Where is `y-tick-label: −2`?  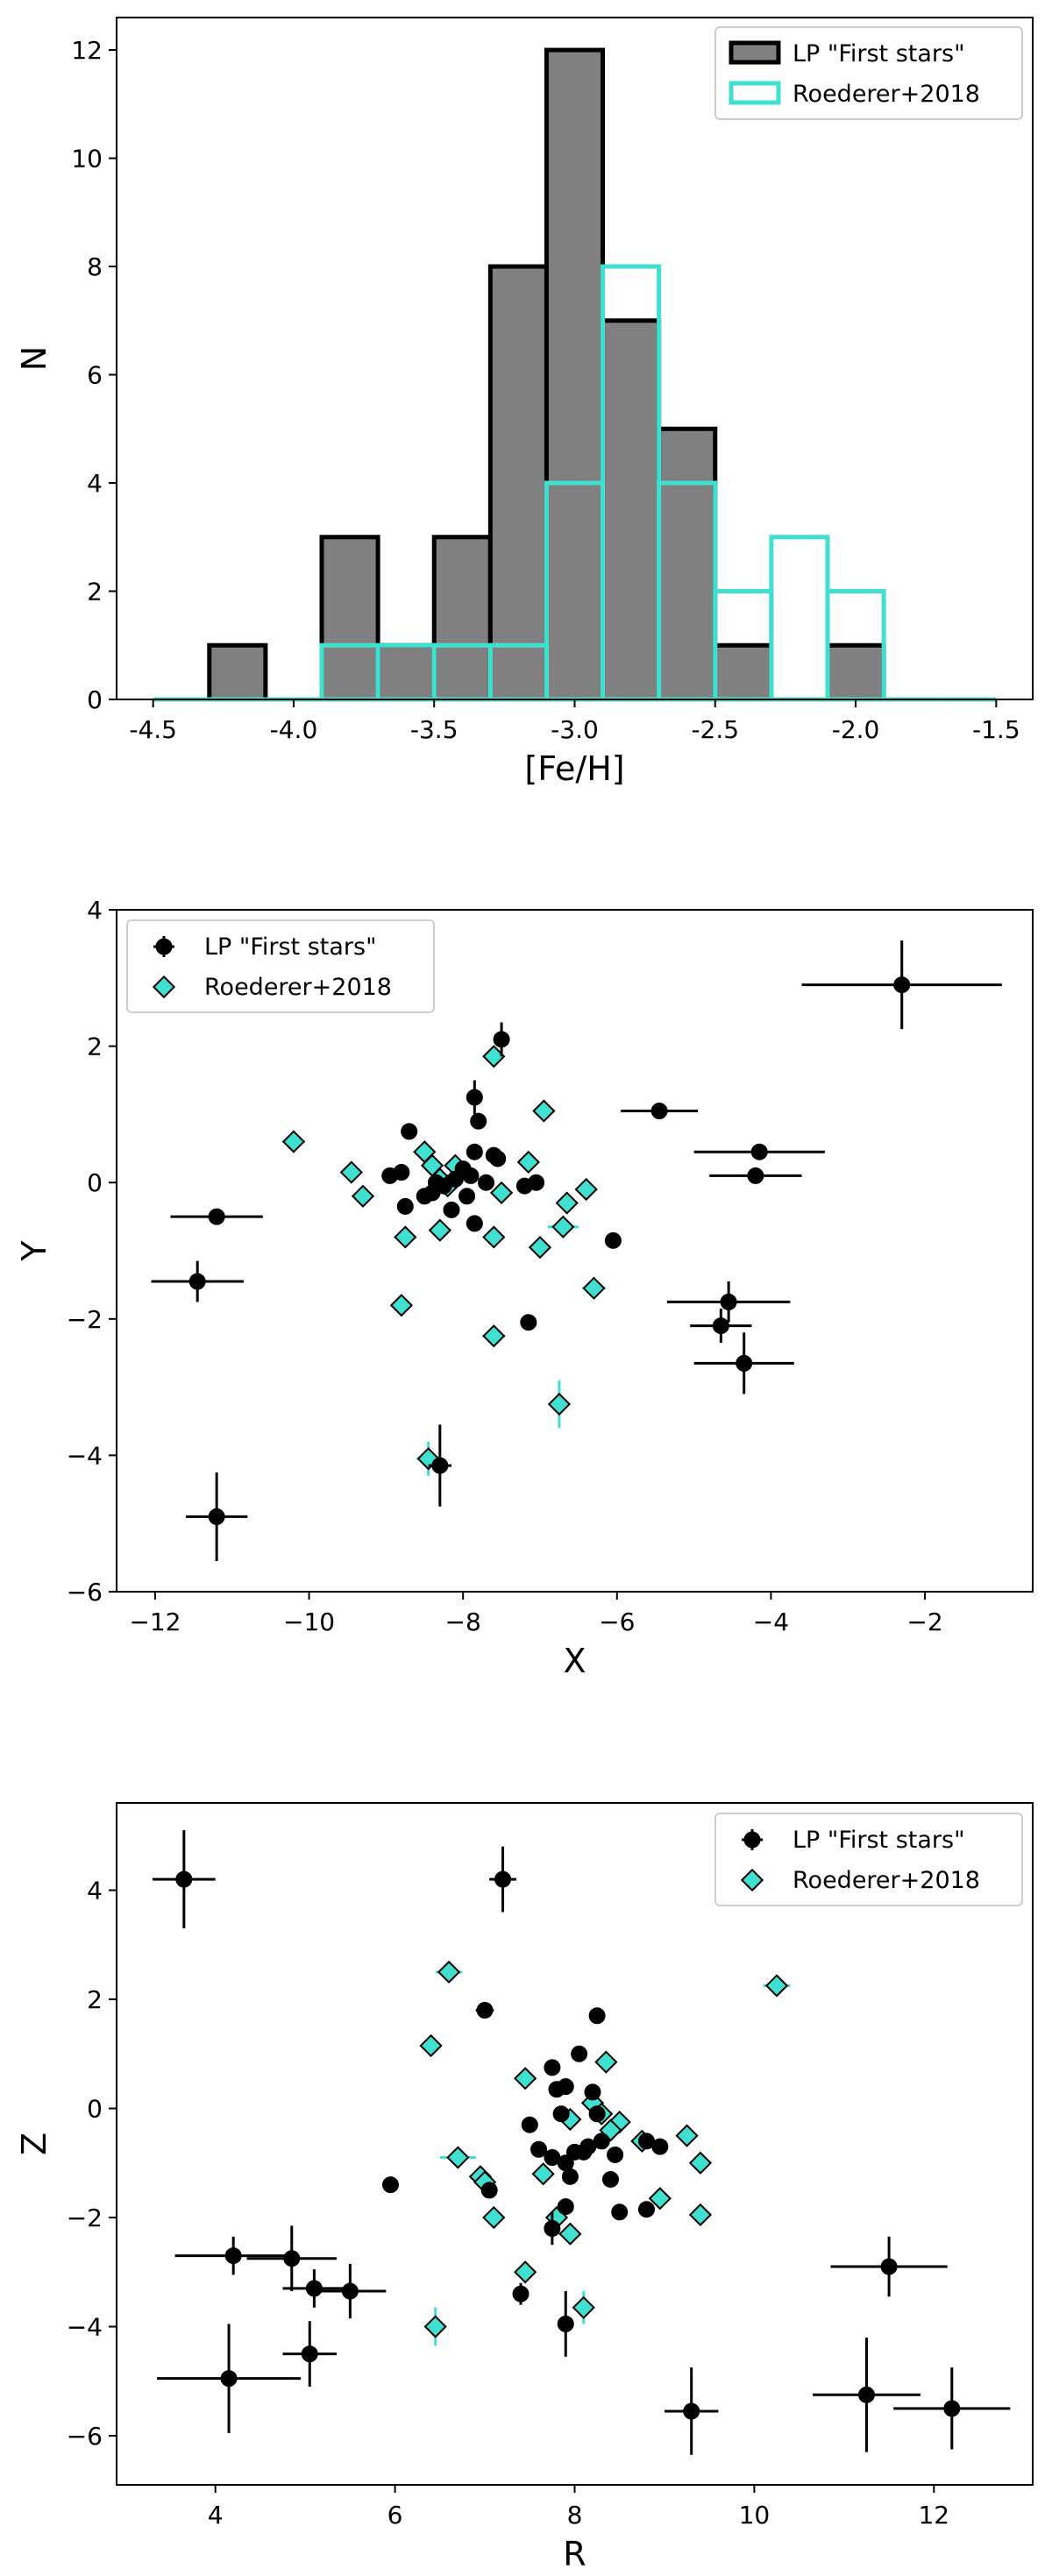 y-tick-label: −2 is located at coordinates (85, 1319).